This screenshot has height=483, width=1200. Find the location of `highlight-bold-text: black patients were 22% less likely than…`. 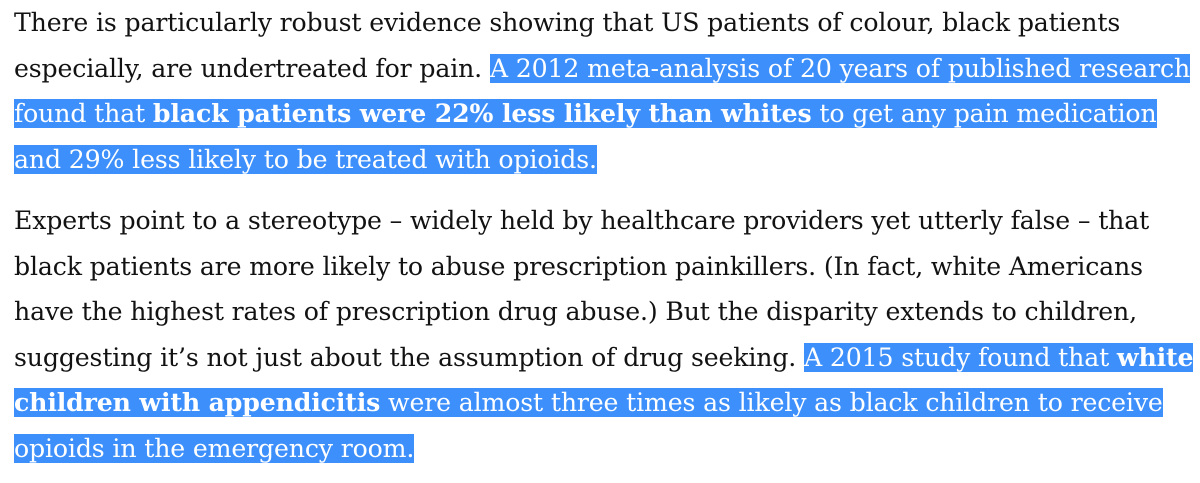

highlight-bold-text: black patients were 22% less likely than… is located at coordinates (482, 113).